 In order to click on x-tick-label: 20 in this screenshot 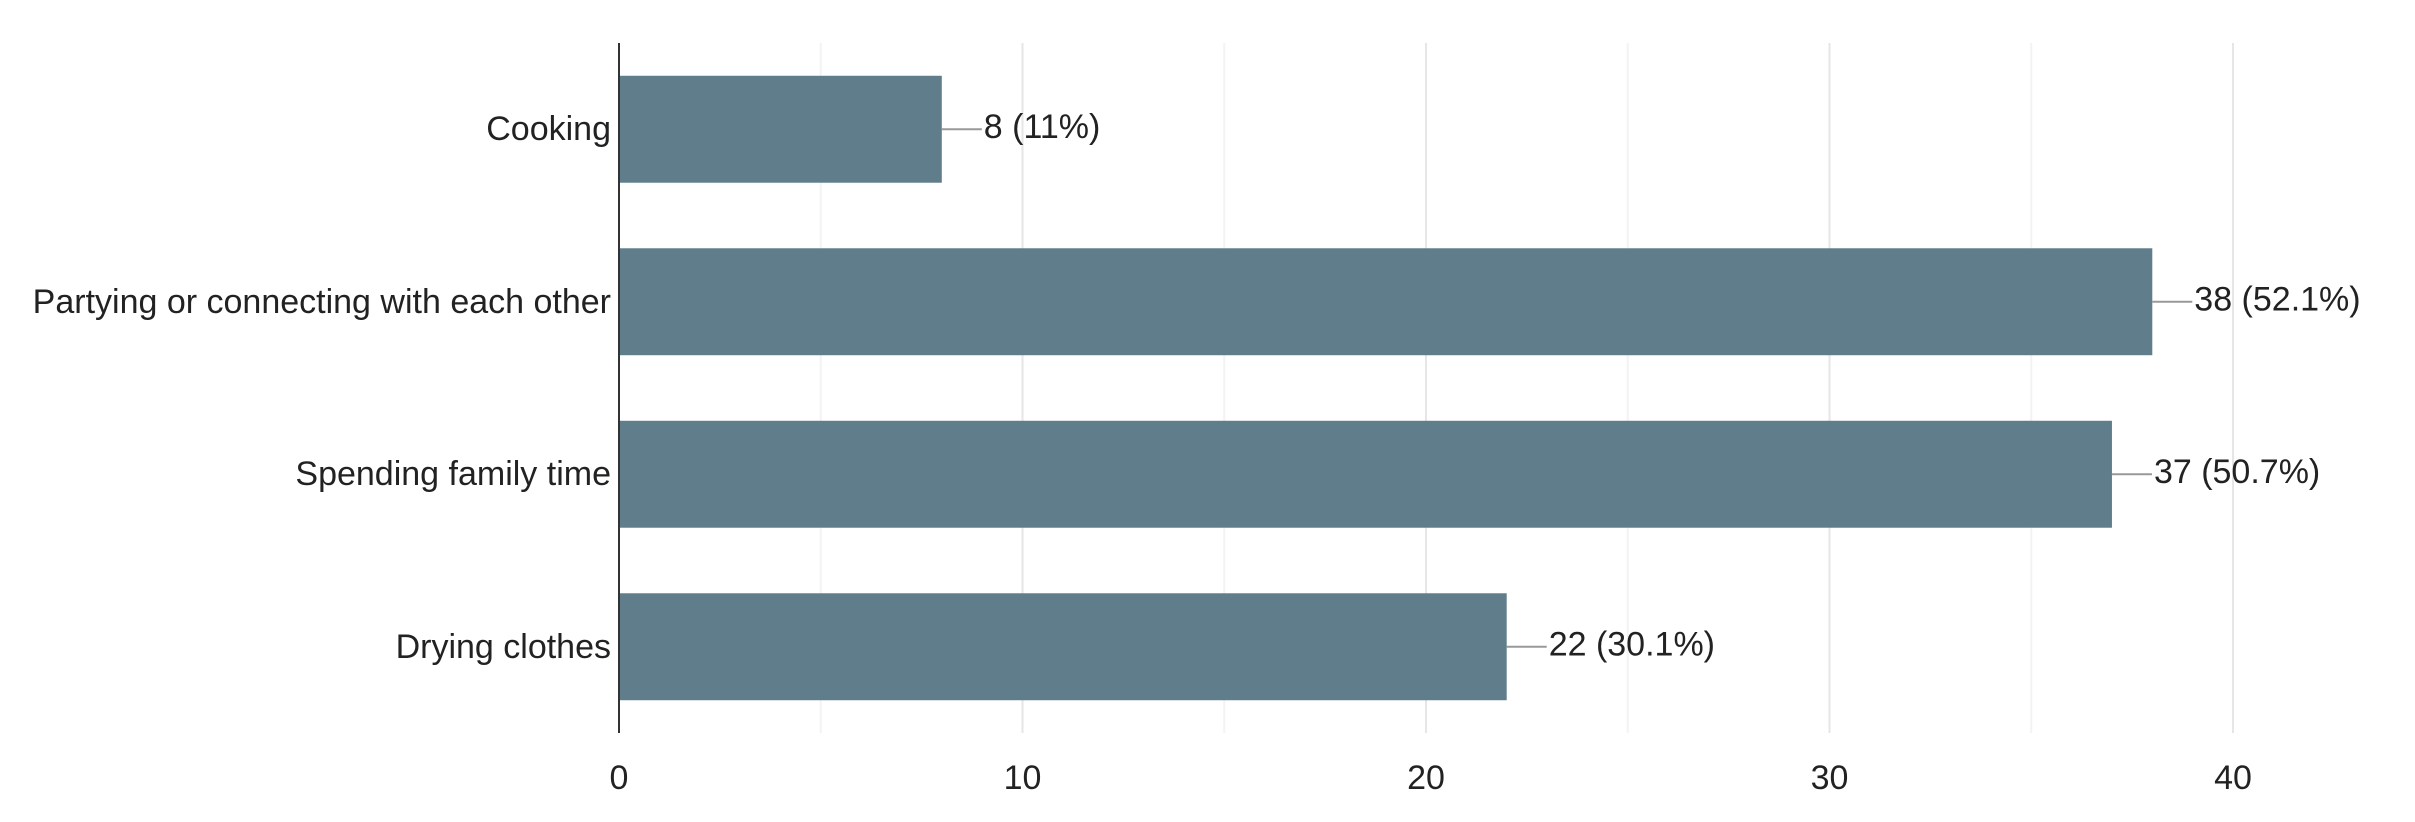, I will do `click(1426, 778)`.